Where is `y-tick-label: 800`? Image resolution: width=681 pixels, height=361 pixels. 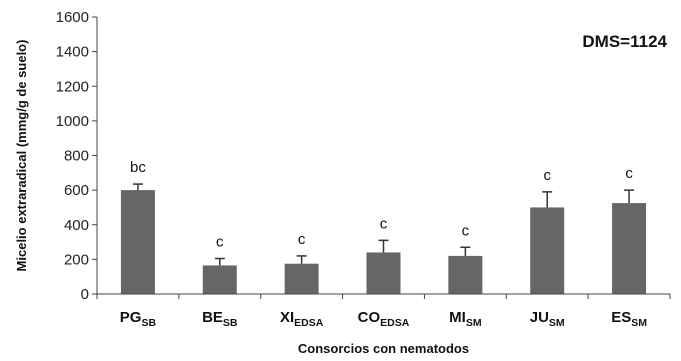
y-tick-label: 800 is located at coordinates (76, 156).